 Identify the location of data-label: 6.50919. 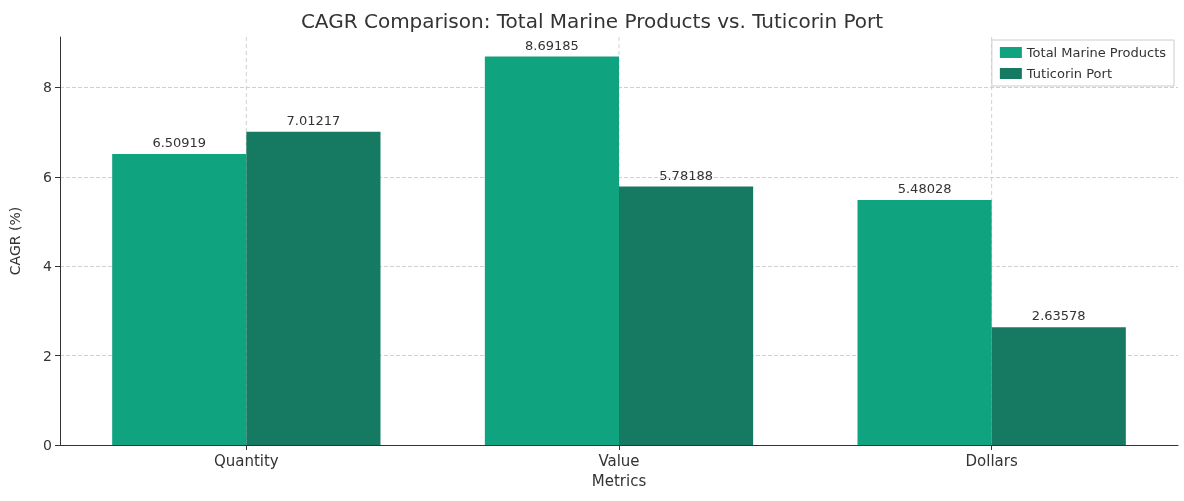
(179, 143).